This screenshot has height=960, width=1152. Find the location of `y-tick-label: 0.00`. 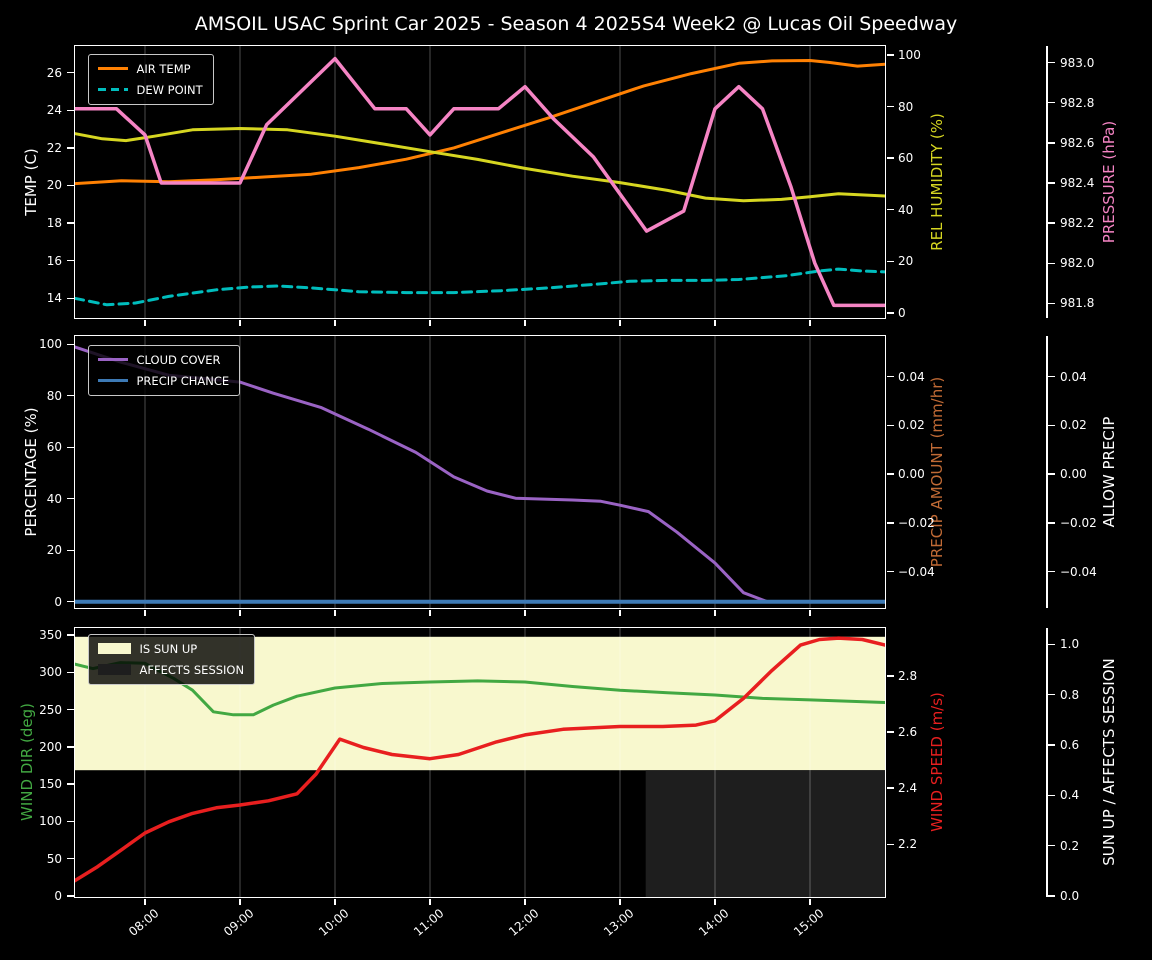

y-tick-label: 0.00 is located at coordinates (1073, 474).